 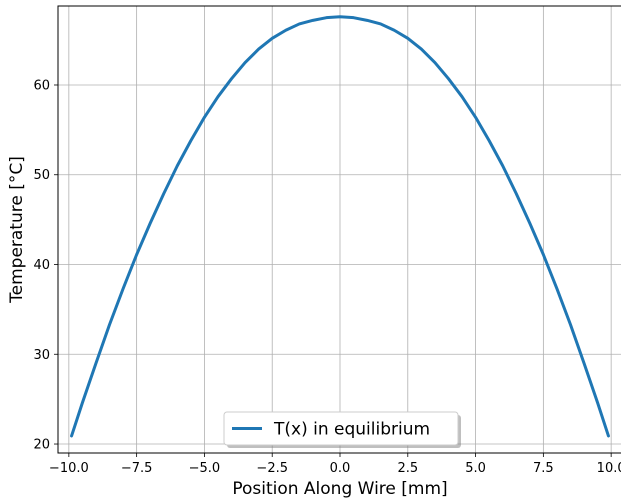 I want to click on x-tick-label: −7.5, so click(x=137, y=468).